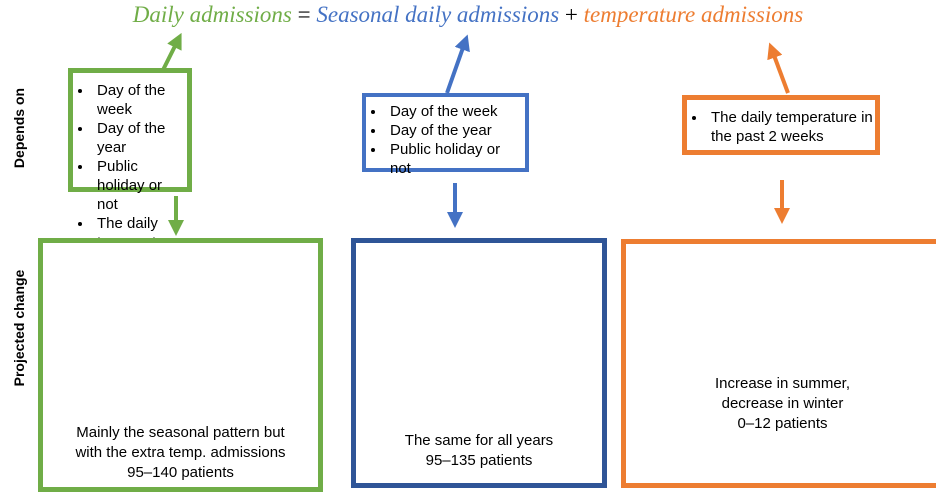 The width and height of the screenshot is (936, 492). What do you see at coordinates (782, 423) in the screenshot?
I see `caption-line: 0–12 patients` at bounding box center [782, 423].